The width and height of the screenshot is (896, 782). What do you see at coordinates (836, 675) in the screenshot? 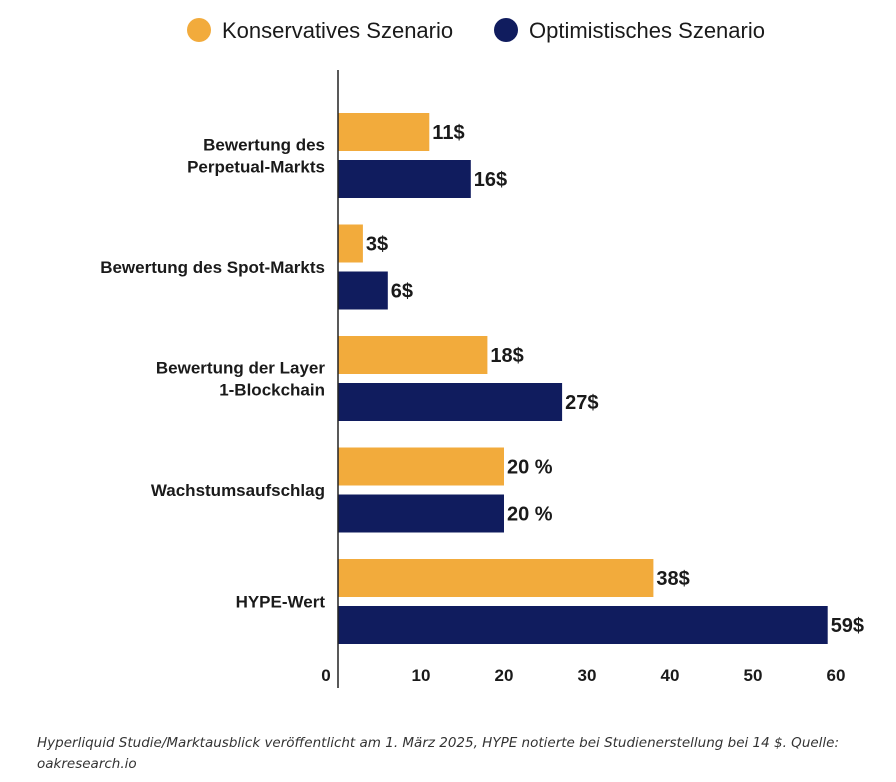
I see `x-tick-label-60: 60` at bounding box center [836, 675].